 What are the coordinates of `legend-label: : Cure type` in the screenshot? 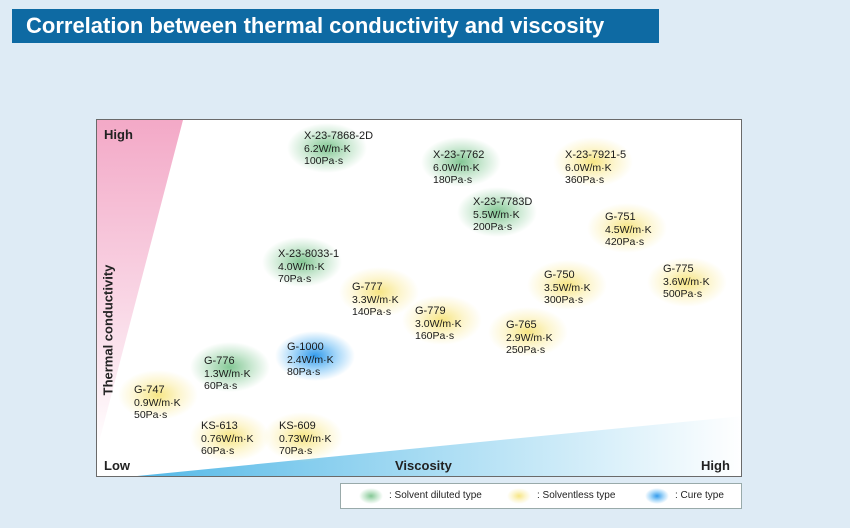 It's located at (699, 495).